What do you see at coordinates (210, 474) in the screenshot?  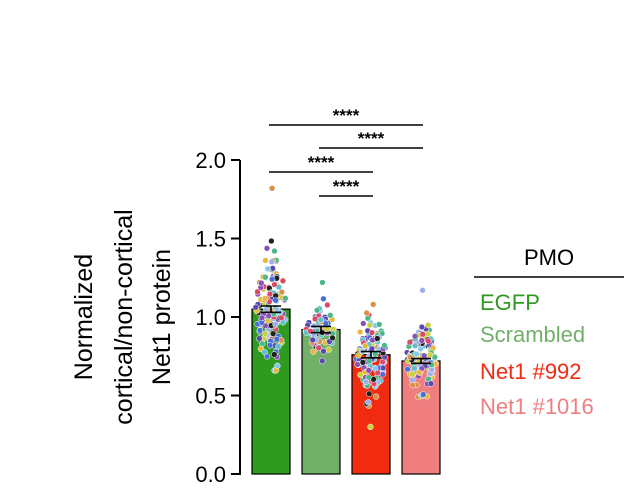 I see `y-tick-label: 0.0` at bounding box center [210, 474].